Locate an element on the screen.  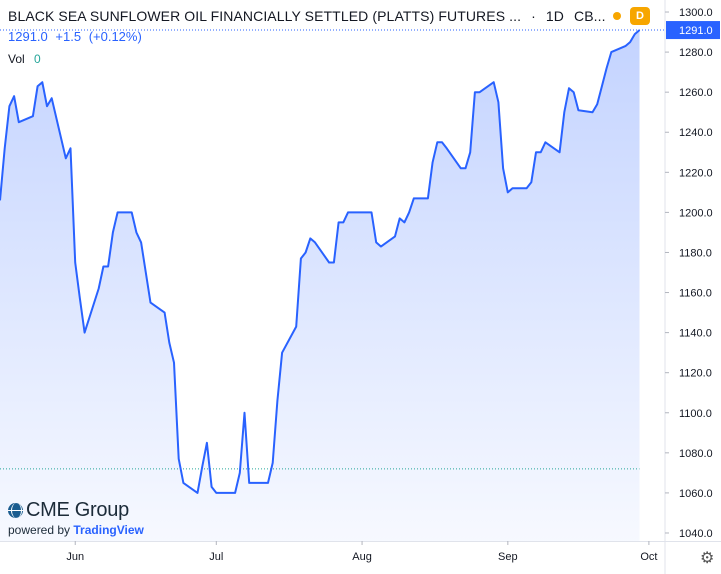
quote-line: 1291.0 +1.5 (+0.12%) is located at coordinates (77, 36).